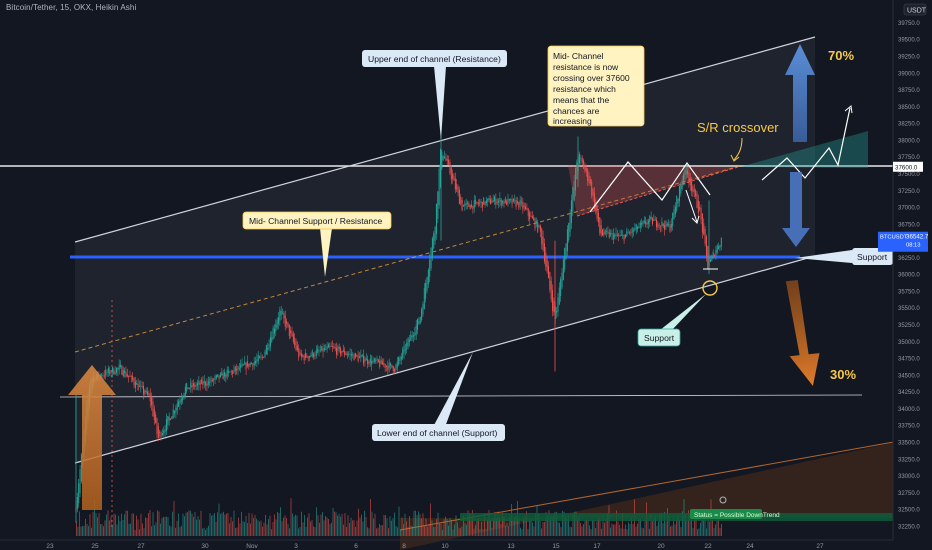  I want to click on support-highlight-circle, so click(710, 288).